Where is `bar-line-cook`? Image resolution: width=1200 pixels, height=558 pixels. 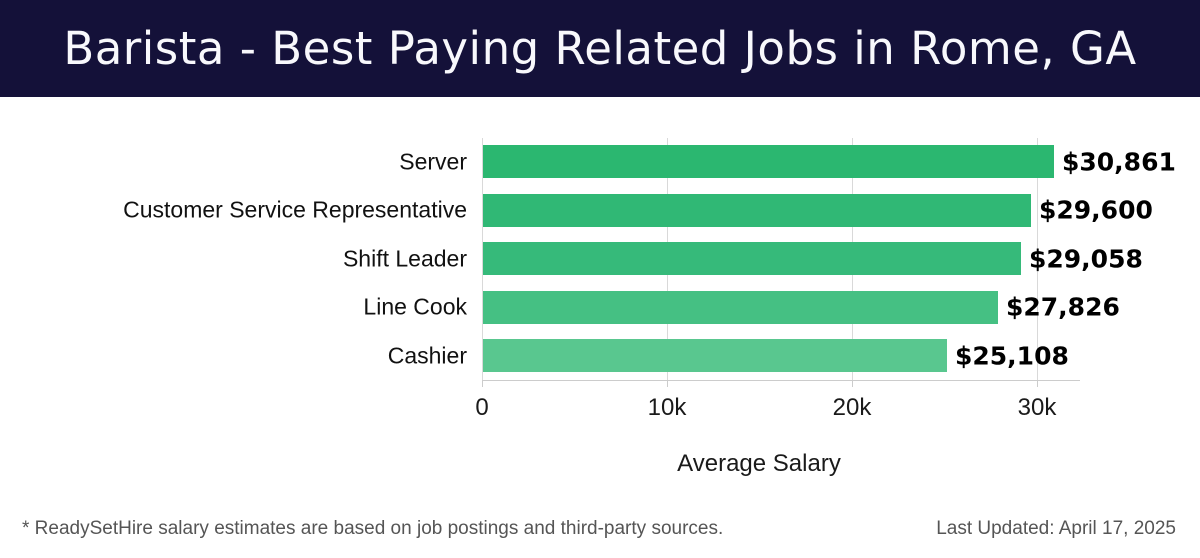 bar-line-cook is located at coordinates (740, 307).